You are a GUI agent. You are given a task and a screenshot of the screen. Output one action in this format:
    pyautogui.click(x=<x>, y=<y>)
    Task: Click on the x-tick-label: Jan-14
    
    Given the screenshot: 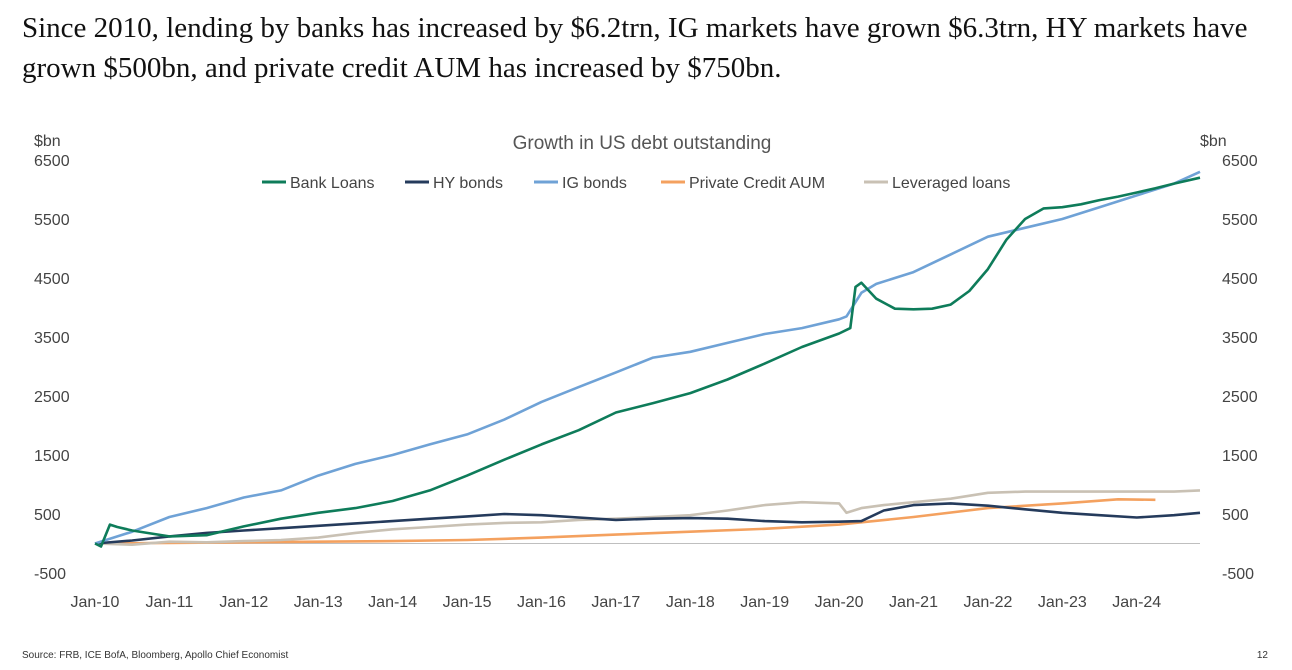 What is the action you would take?
    pyautogui.click(x=392, y=602)
    